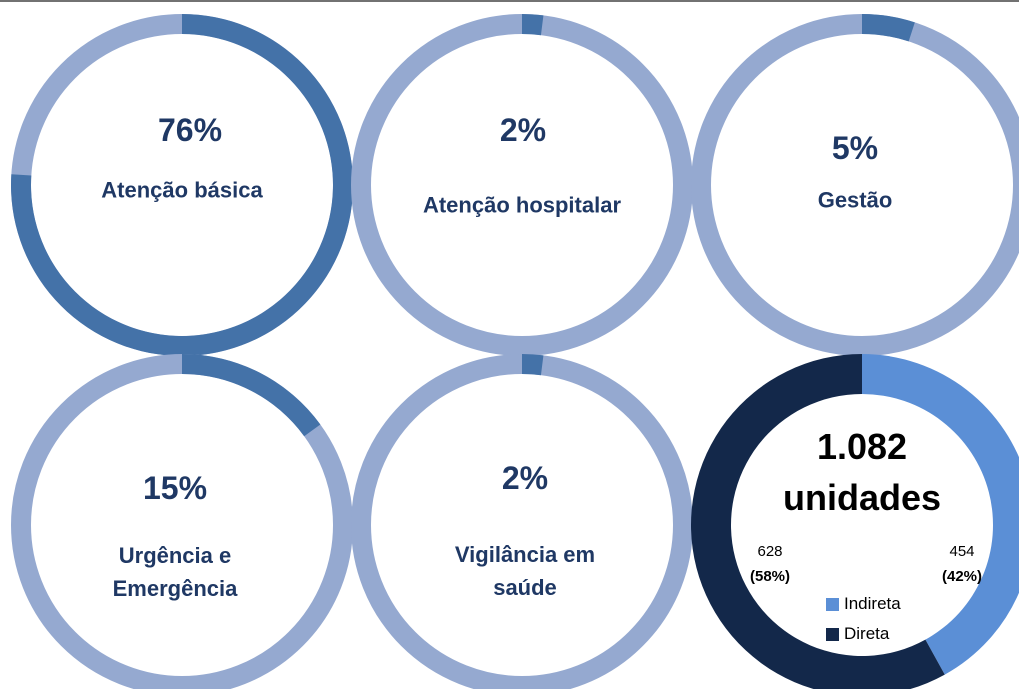 The image size is (1019, 689). What do you see at coordinates (962, 576) in the screenshot?
I see `percent-label: (42%)` at bounding box center [962, 576].